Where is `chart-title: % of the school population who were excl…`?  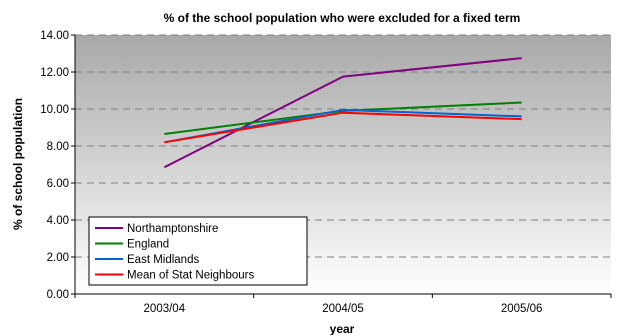 chart-title: % of the school population who were excl… is located at coordinates (342, 18).